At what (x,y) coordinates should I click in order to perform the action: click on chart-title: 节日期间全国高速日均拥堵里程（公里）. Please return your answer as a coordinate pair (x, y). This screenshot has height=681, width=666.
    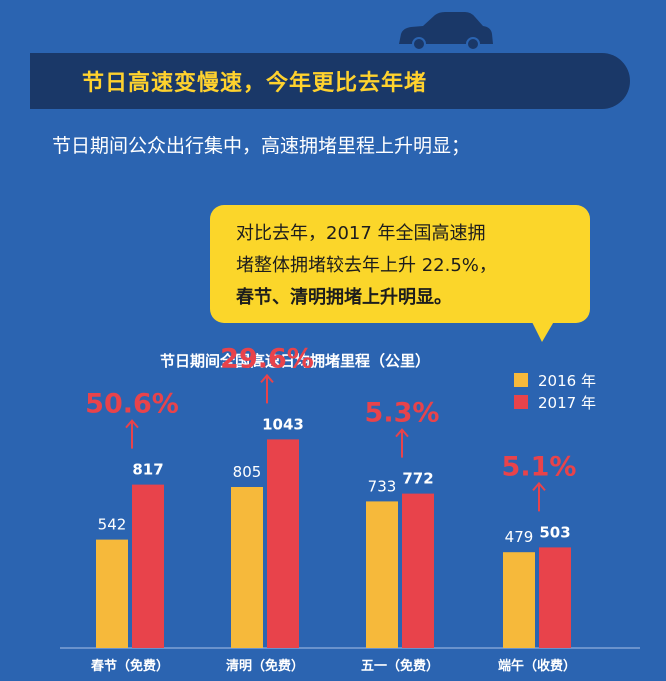
    Looking at the image, I should click on (295, 361).